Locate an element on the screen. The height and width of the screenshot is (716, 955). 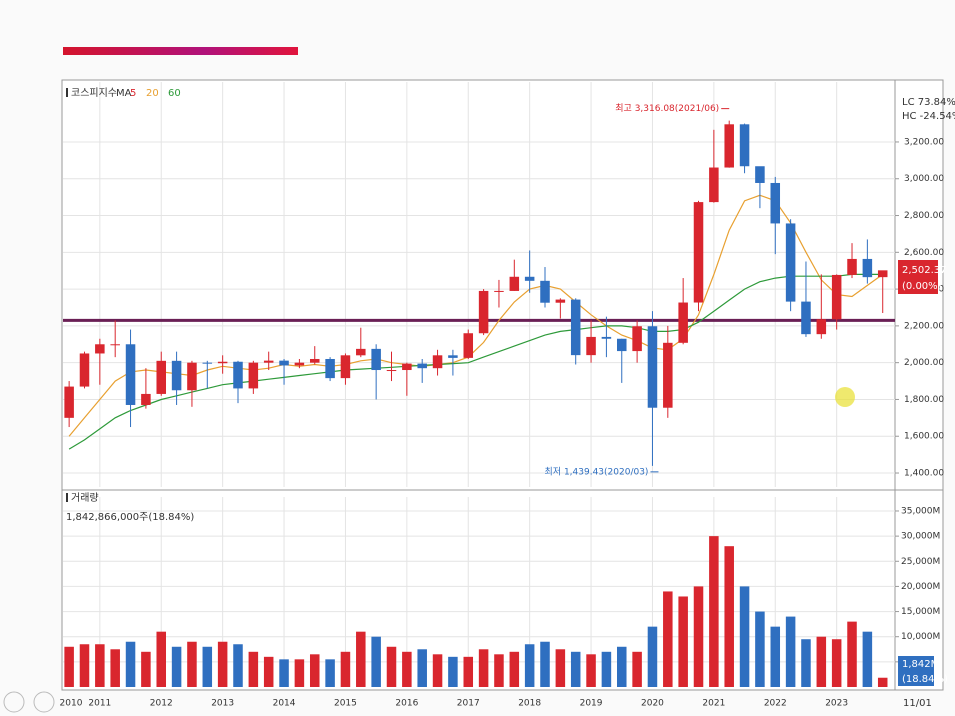
y-tick-label: 2,000.00 is located at coordinates (924, 363).